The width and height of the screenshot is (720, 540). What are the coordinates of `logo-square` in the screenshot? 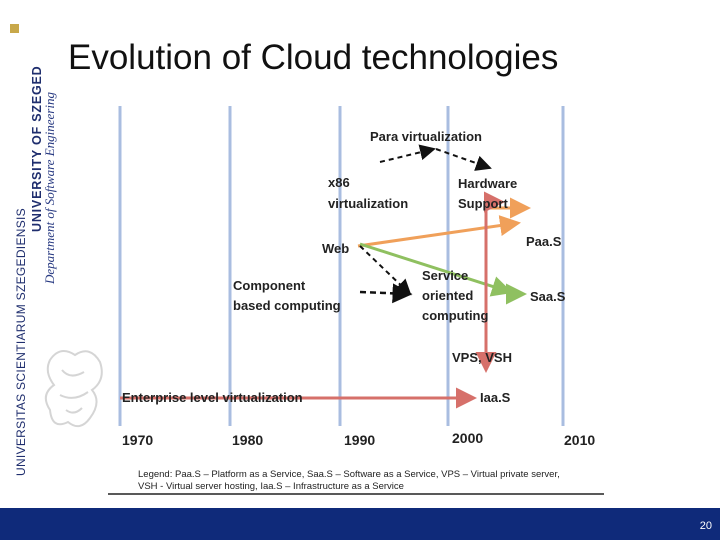 It's located at (14, 28).